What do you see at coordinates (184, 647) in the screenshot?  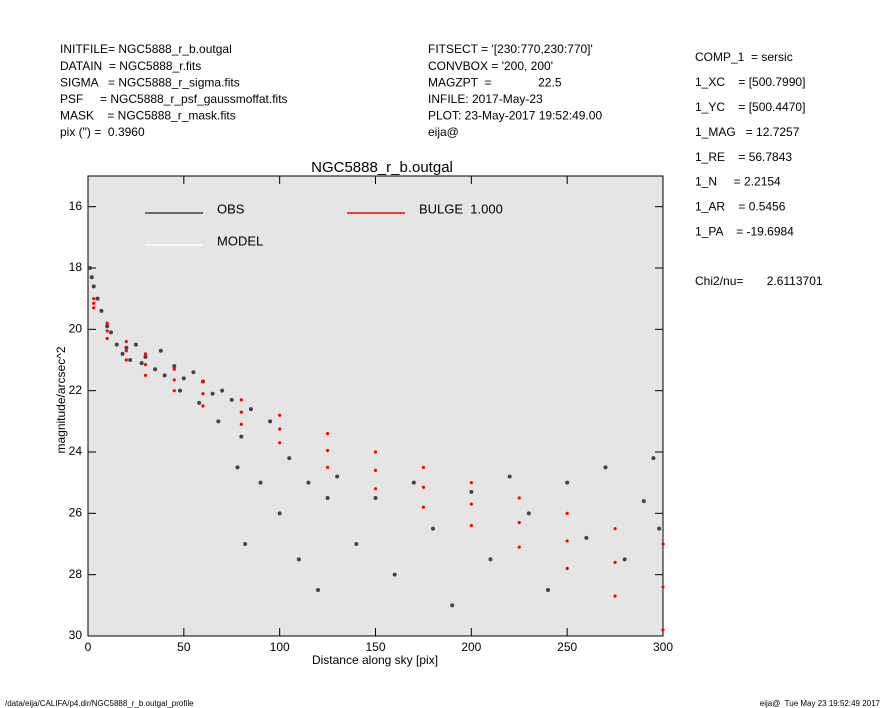 I see `x-tick-label: 50` at bounding box center [184, 647].